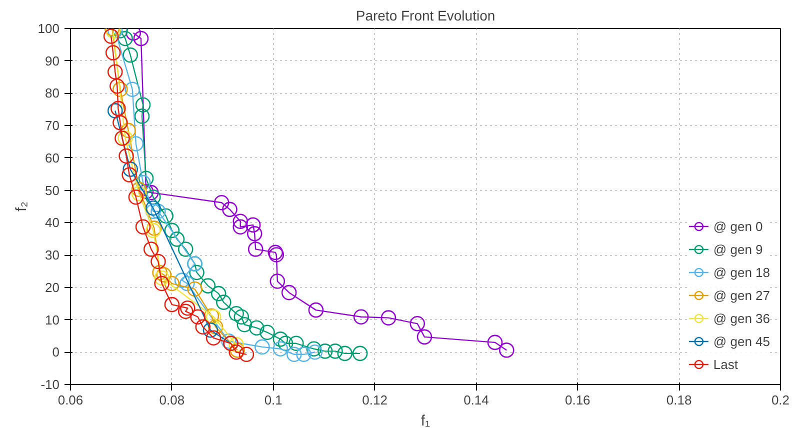 The width and height of the screenshot is (805, 436). I want to click on y-tick-label: 60, so click(52, 158).